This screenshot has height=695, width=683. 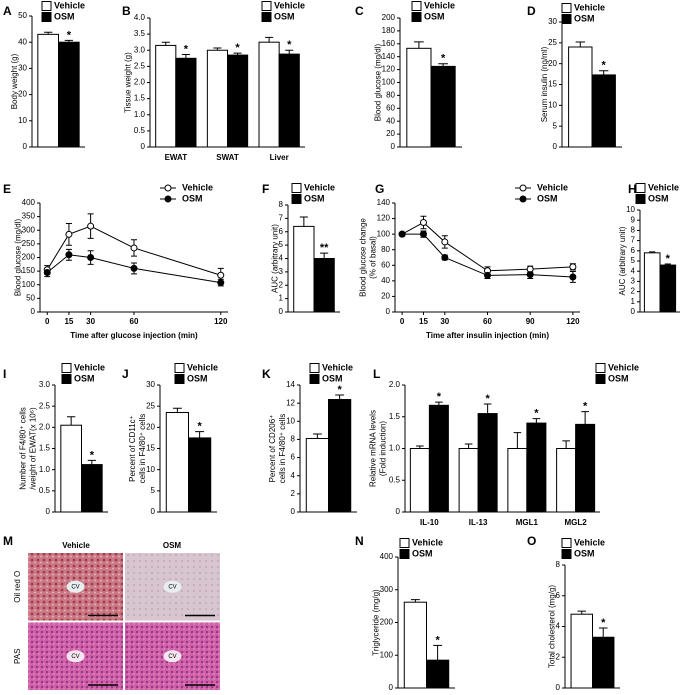 What do you see at coordinates (429, 522) in the screenshot?
I see `x-tick-label: IL-10` at bounding box center [429, 522].